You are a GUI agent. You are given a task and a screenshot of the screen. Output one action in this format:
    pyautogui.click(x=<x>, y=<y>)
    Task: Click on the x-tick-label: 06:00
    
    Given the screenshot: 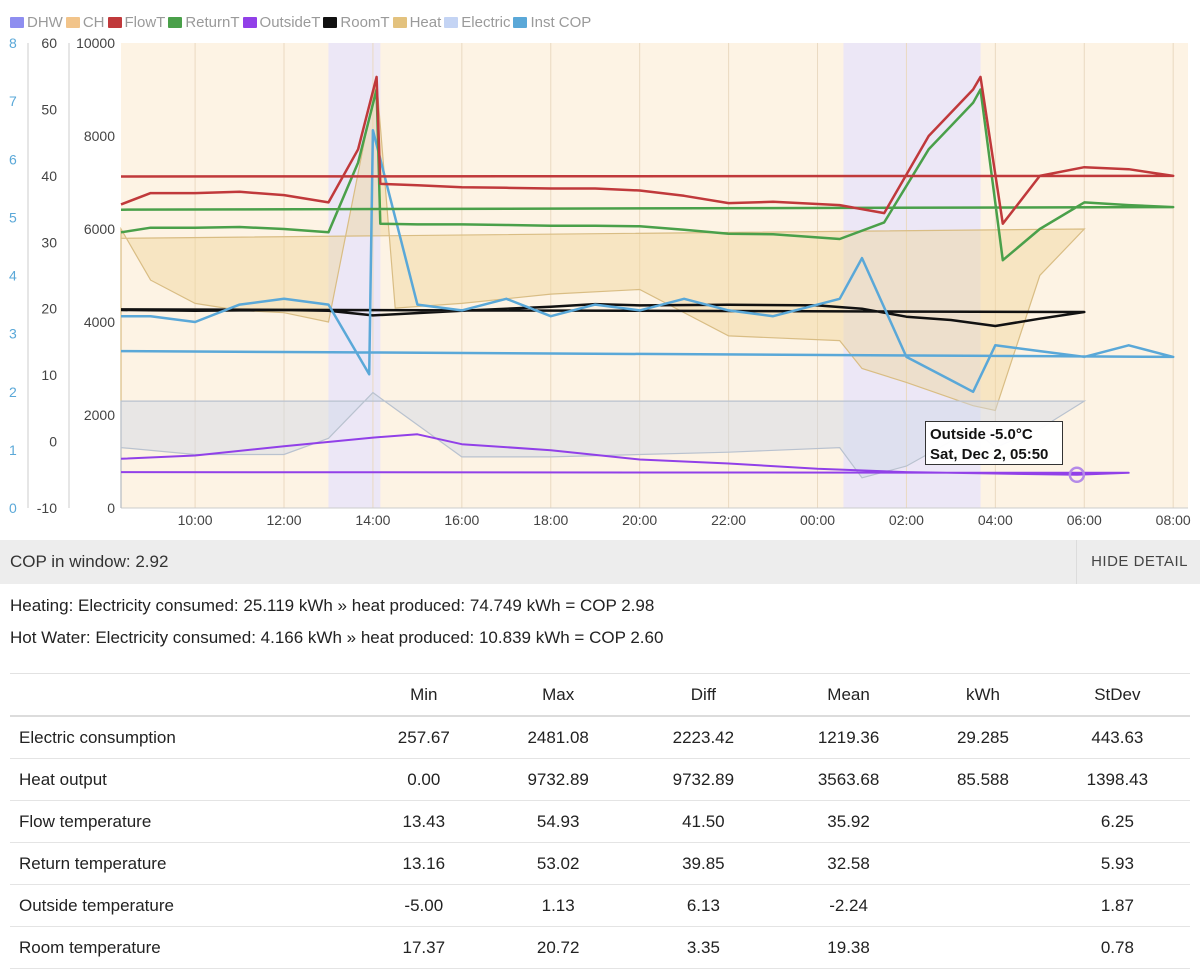 What is the action you would take?
    pyautogui.click(x=1084, y=520)
    